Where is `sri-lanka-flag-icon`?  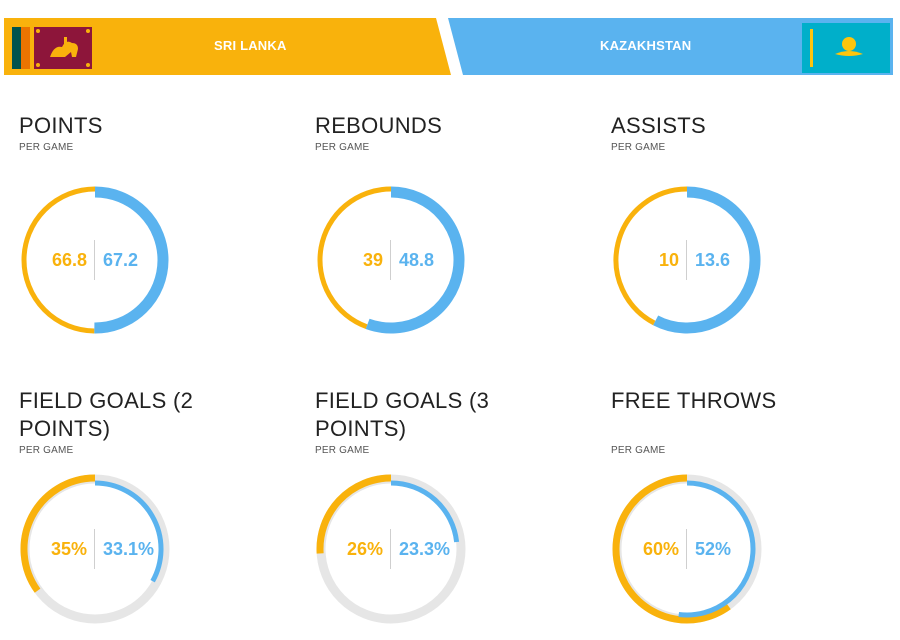 sri-lanka-flag-icon is located at coordinates (52, 48).